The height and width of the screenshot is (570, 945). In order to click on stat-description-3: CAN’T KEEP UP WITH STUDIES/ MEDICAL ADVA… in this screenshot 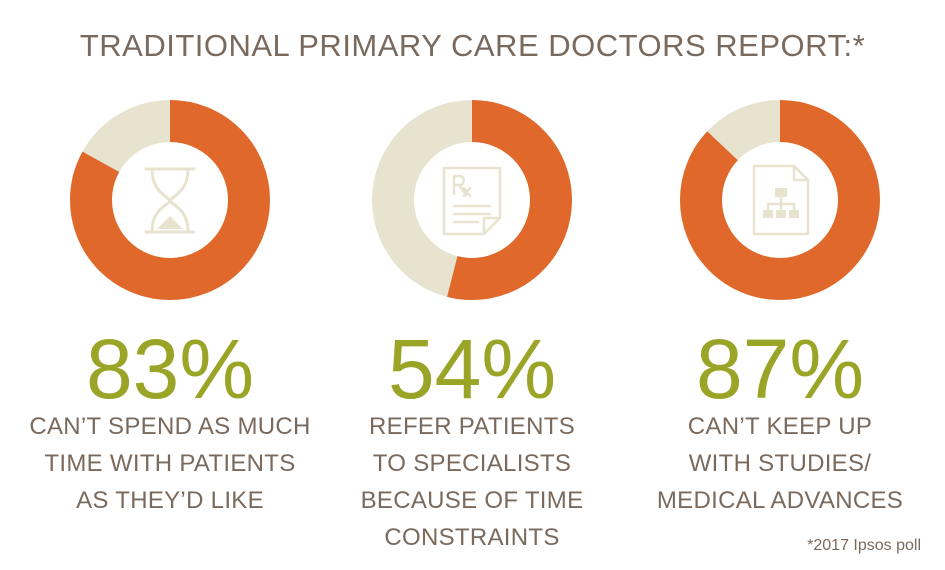, I will do `click(780, 463)`.